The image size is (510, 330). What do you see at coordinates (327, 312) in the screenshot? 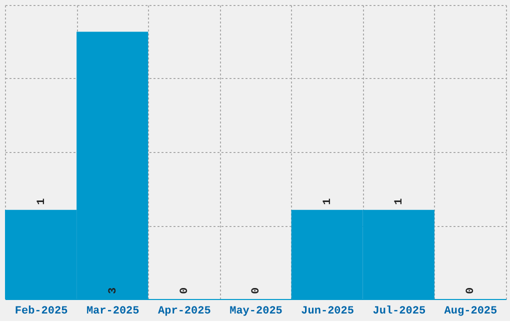
I see `x-tick-label: Jun-2025` at bounding box center [327, 312].